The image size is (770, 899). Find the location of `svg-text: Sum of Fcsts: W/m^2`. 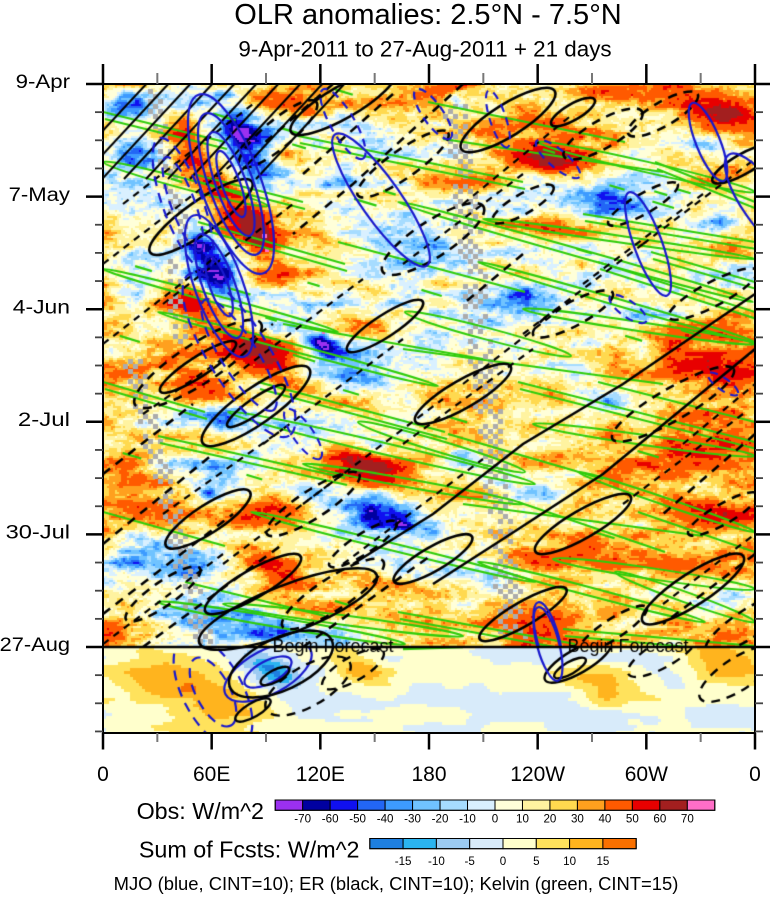

svg-text: Sum of Fcsts: W/m^2 is located at coordinates (249, 850).